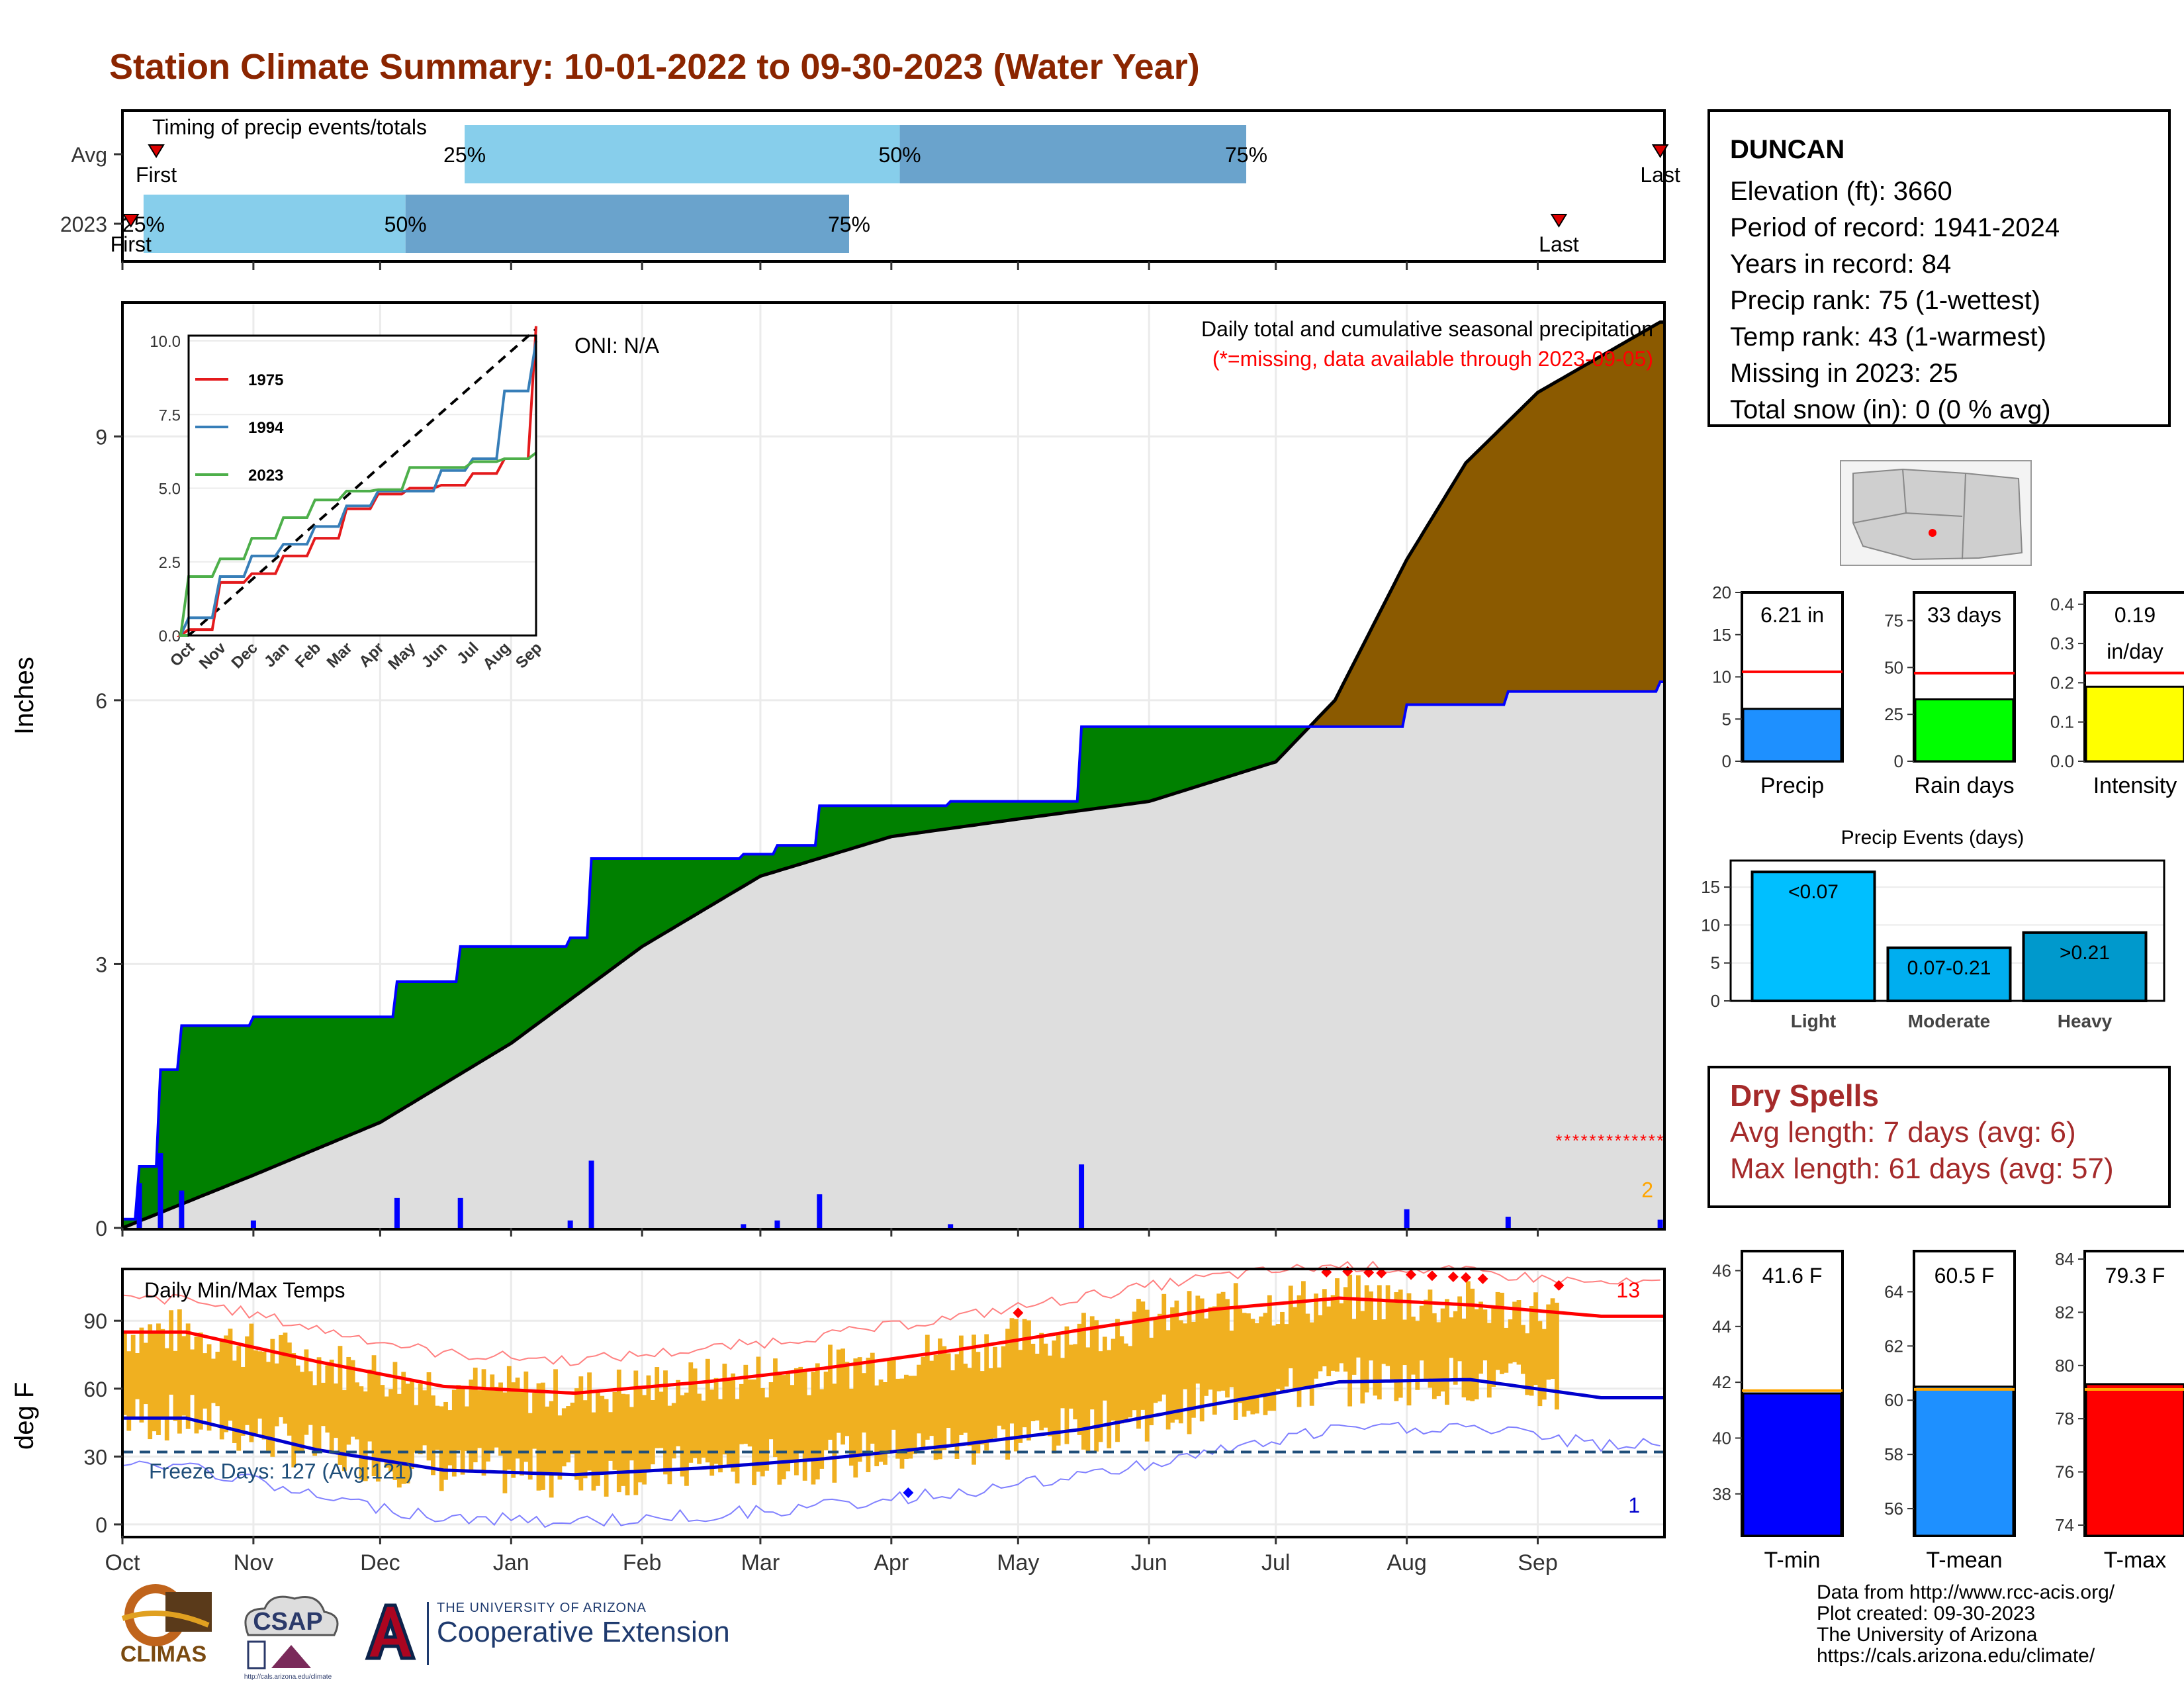  What do you see at coordinates (1787, 149) in the screenshot?
I see `station-name: DUNCAN` at bounding box center [1787, 149].